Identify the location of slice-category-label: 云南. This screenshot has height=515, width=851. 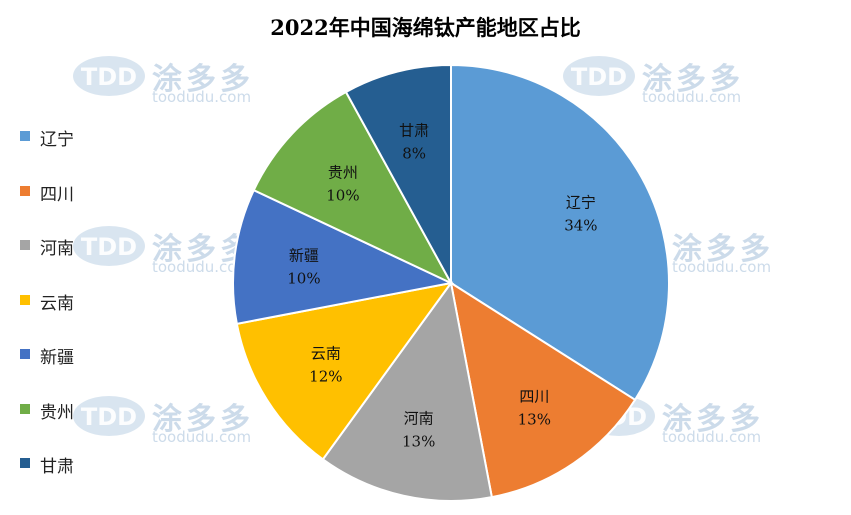
(326, 353).